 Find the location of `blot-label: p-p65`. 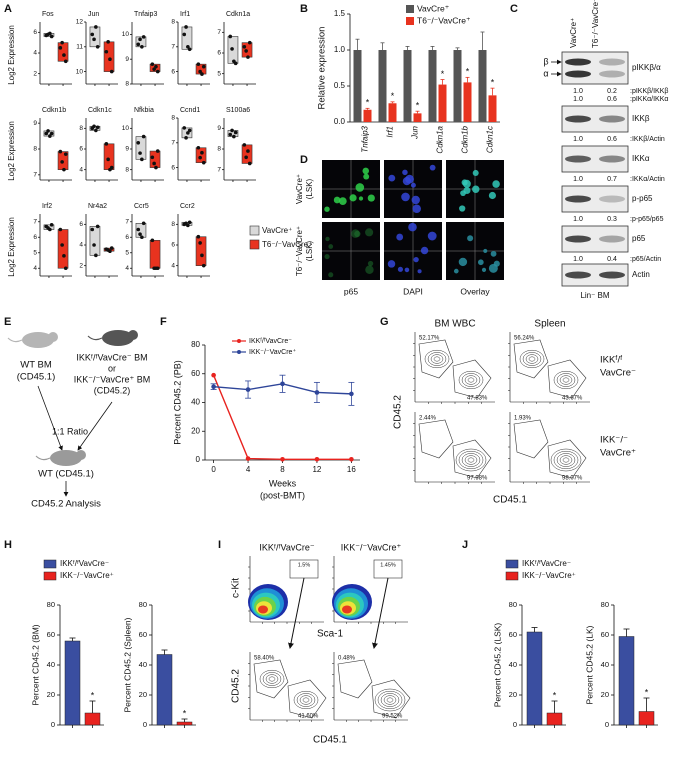

blot-label: p-p65 is located at coordinates (642, 198).